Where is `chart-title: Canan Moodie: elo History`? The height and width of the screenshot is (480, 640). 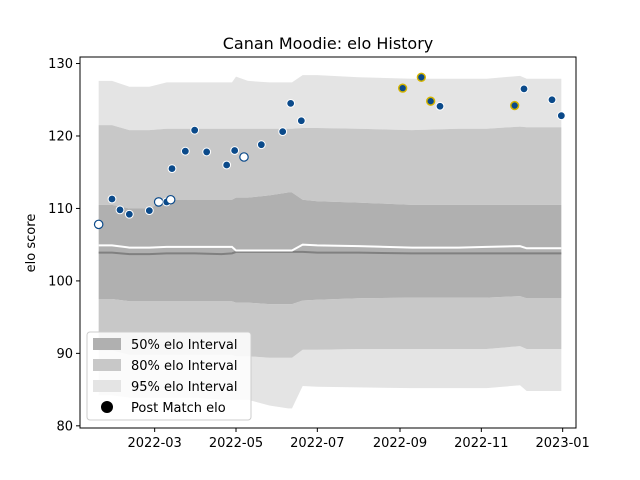
chart-title: Canan Moodie: elo History is located at coordinates (328, 43).